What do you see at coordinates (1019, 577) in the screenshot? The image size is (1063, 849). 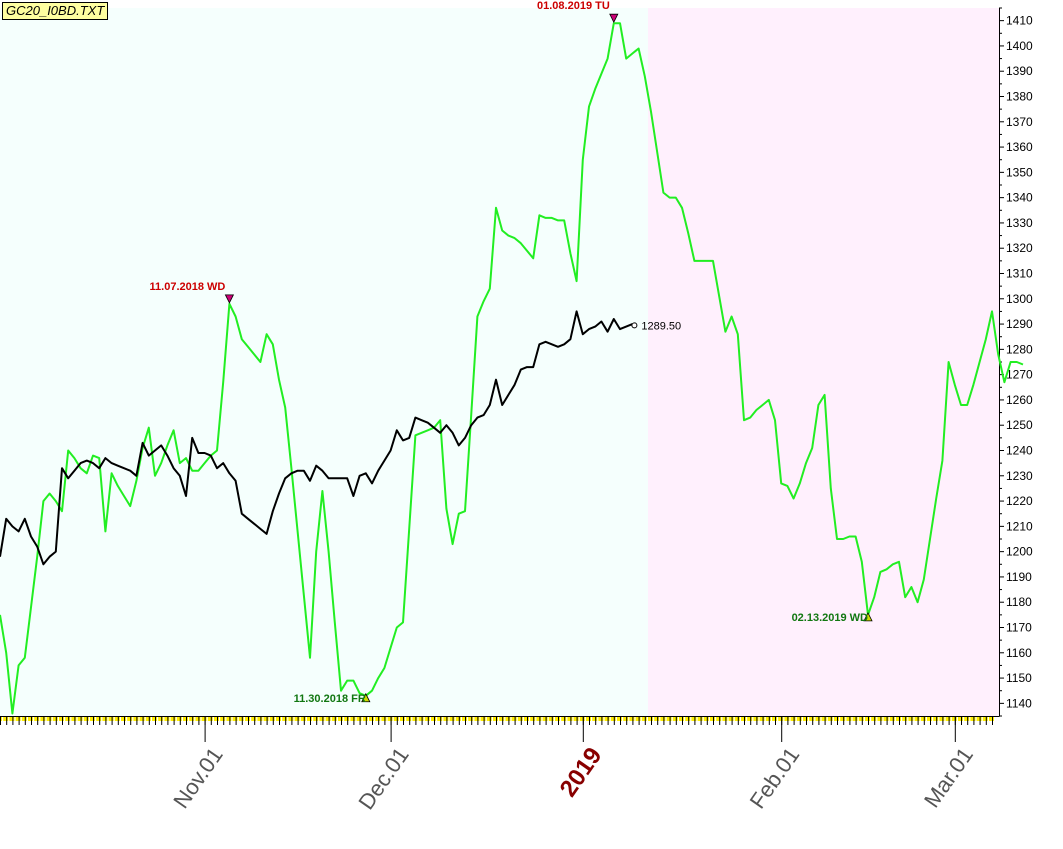 I see `y-tick-label: 1190` at bounding box center [1019, 577].